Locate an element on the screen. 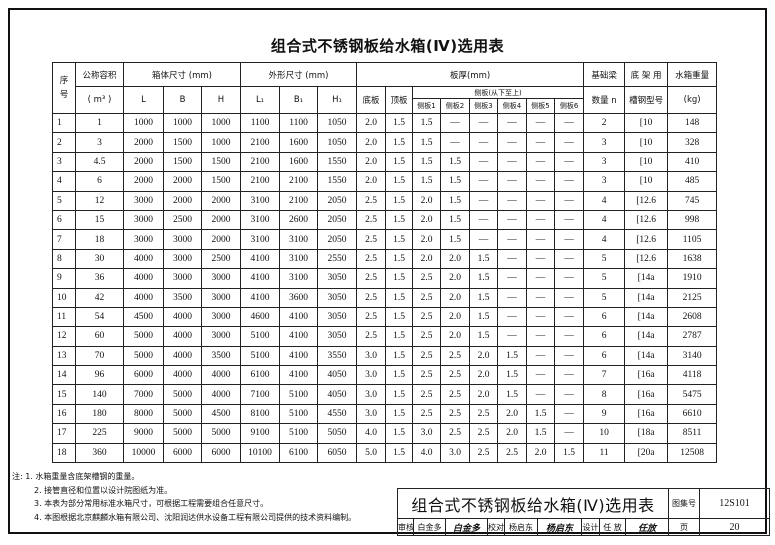 This screenshot has width=775, height=545. table-cell: 3 is located at coordinates (604, 162).